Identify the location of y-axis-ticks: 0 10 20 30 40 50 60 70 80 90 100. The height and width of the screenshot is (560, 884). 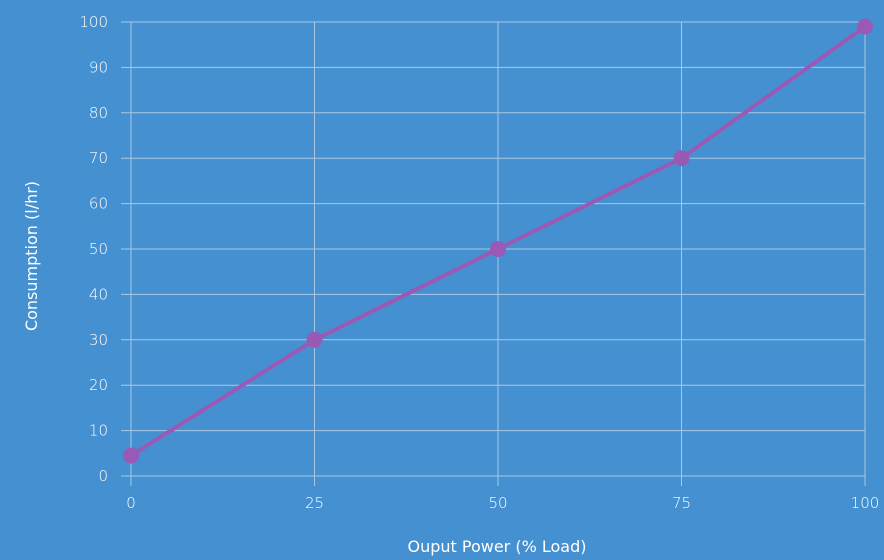
(93, 249).